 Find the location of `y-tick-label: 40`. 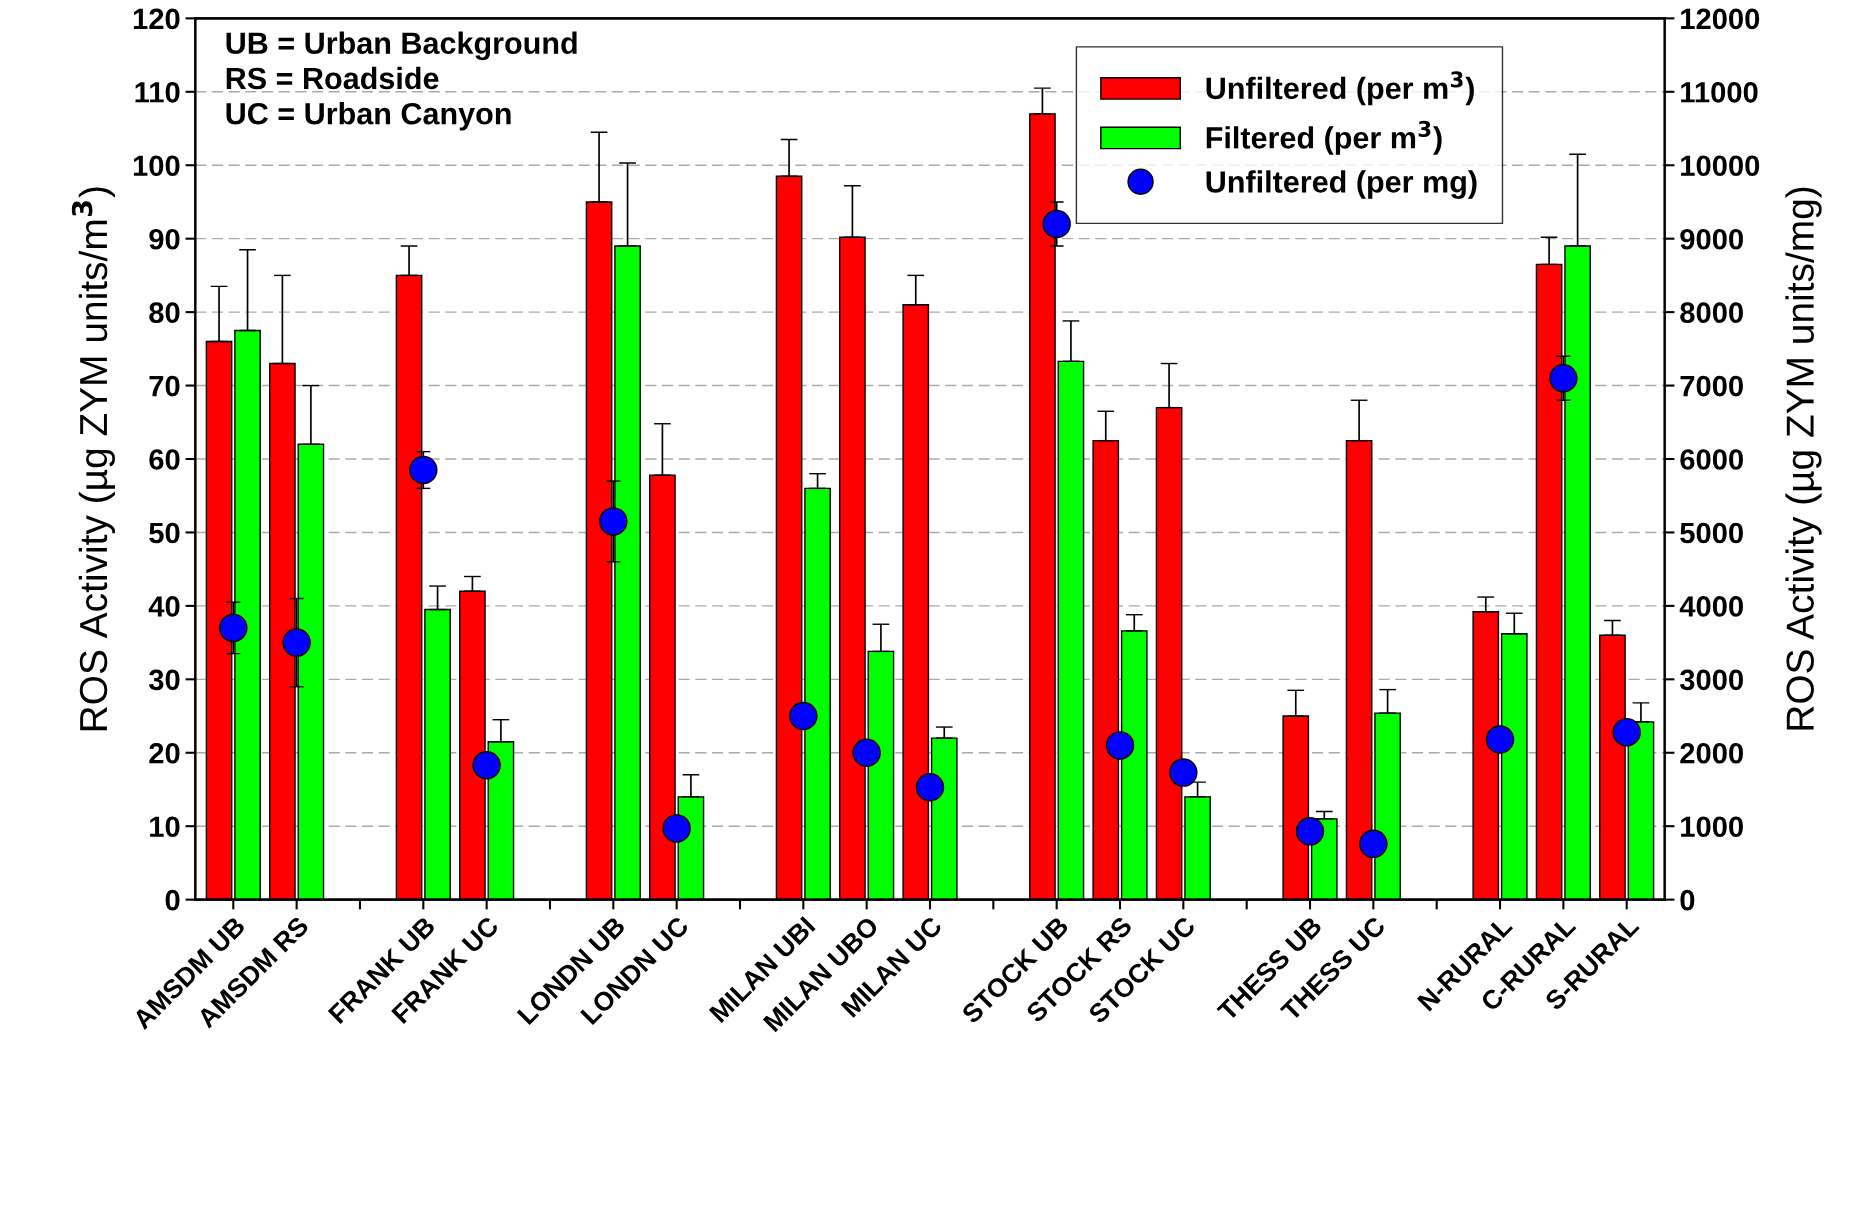

y-tick-label: 40 is located at coordinates (164, 606).